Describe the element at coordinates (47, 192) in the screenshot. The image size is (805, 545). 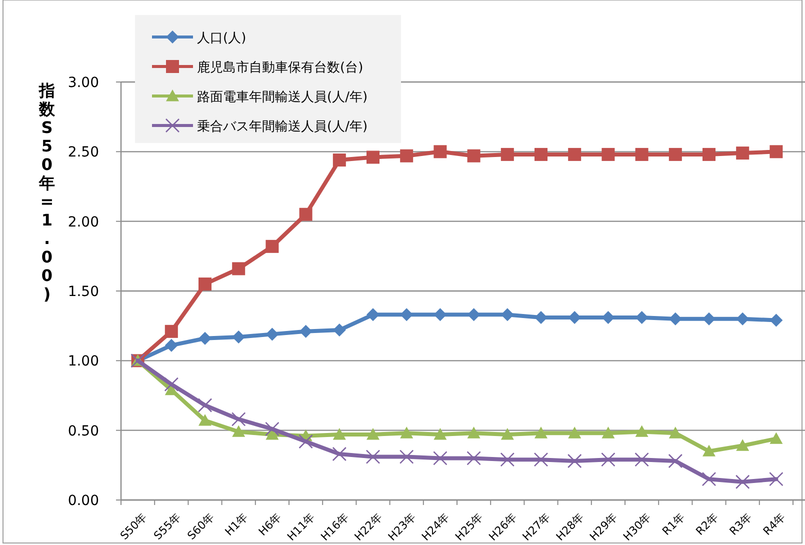
I see `text: 指数S50年=1.00)` at that location.